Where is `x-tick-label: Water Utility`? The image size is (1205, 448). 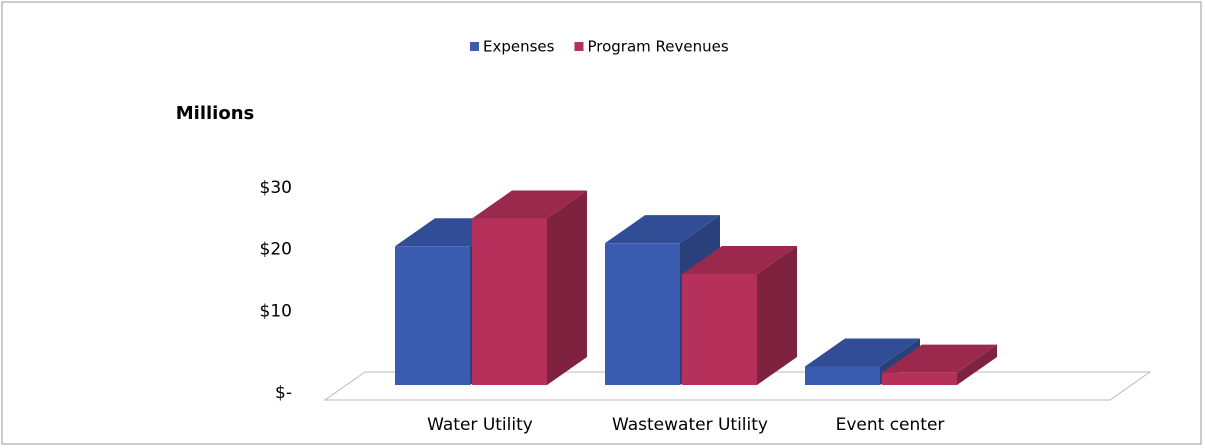 x-tick-label: Water Utility is located at coordinates (480, 425).